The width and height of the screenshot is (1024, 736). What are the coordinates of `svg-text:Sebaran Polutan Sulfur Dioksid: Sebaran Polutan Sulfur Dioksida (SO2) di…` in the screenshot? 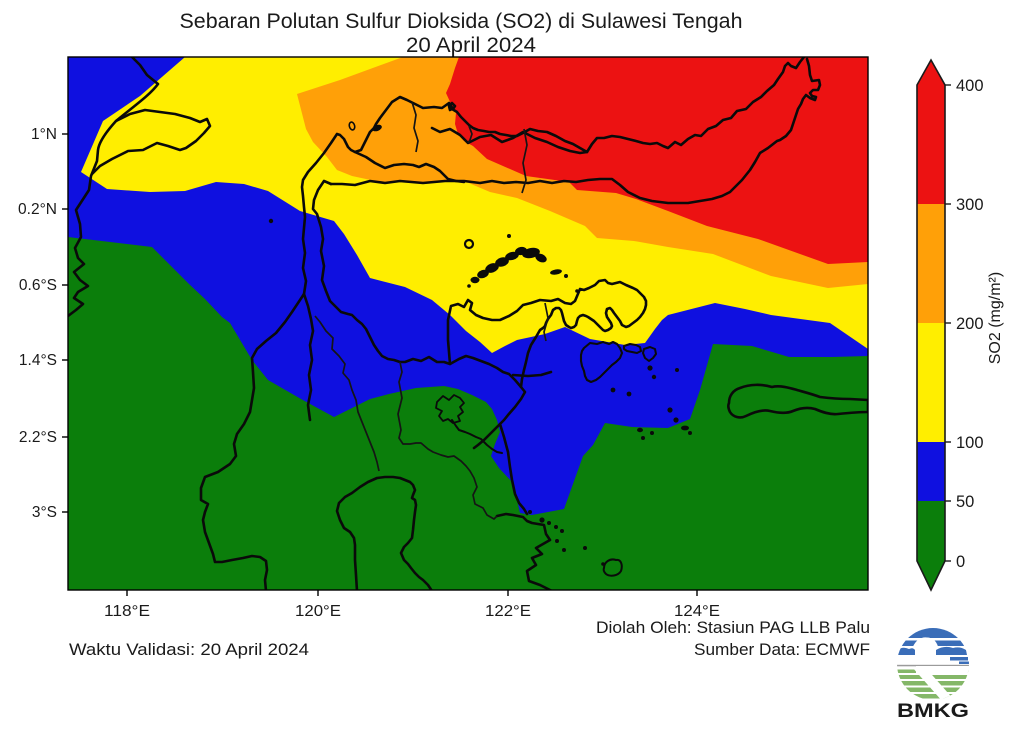 It's located at (461, 21).